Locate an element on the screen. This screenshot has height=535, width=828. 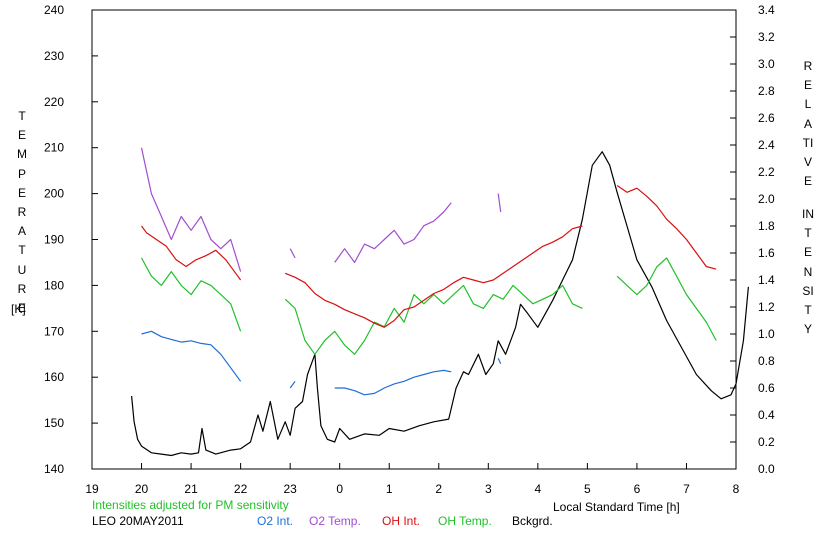
left-axis-label: TEMPERATURE is located at coordinates (22, 212).